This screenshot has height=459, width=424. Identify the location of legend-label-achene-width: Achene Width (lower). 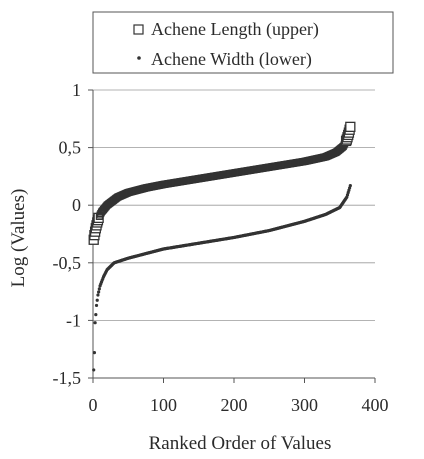
(231, 59).